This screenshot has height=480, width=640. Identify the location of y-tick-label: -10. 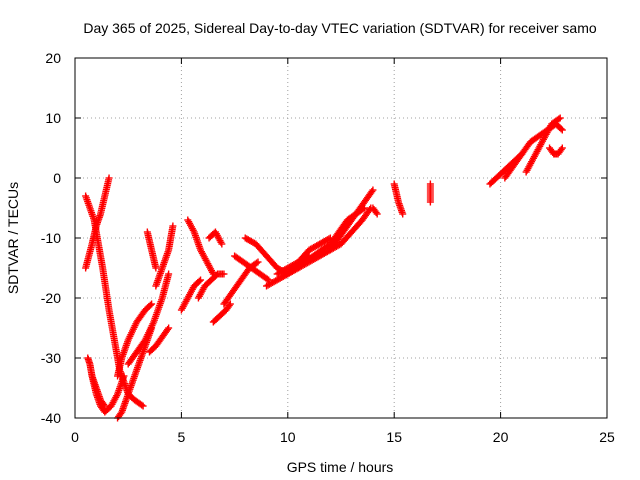
(51, 238).